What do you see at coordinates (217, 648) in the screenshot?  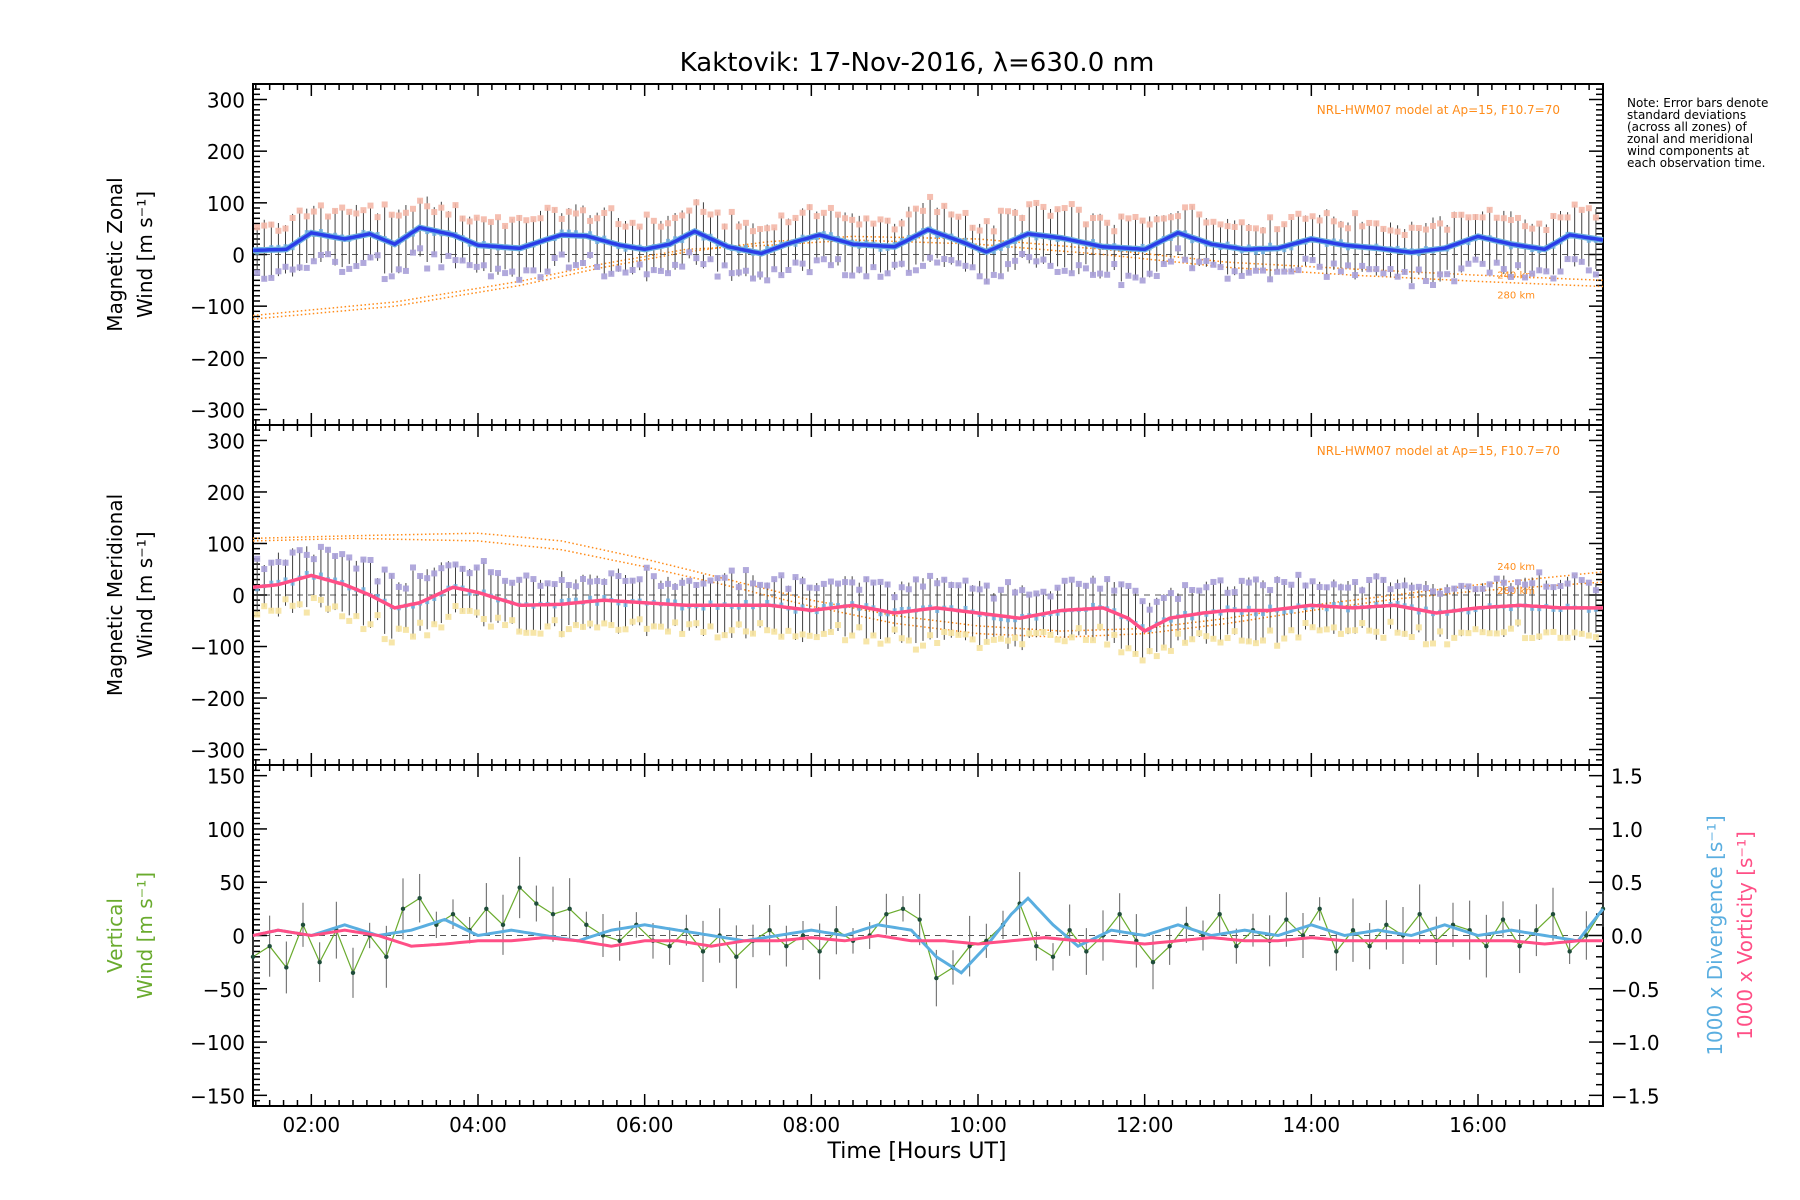 I see `y-tick-label: −100` at bounding box center [217, 648].